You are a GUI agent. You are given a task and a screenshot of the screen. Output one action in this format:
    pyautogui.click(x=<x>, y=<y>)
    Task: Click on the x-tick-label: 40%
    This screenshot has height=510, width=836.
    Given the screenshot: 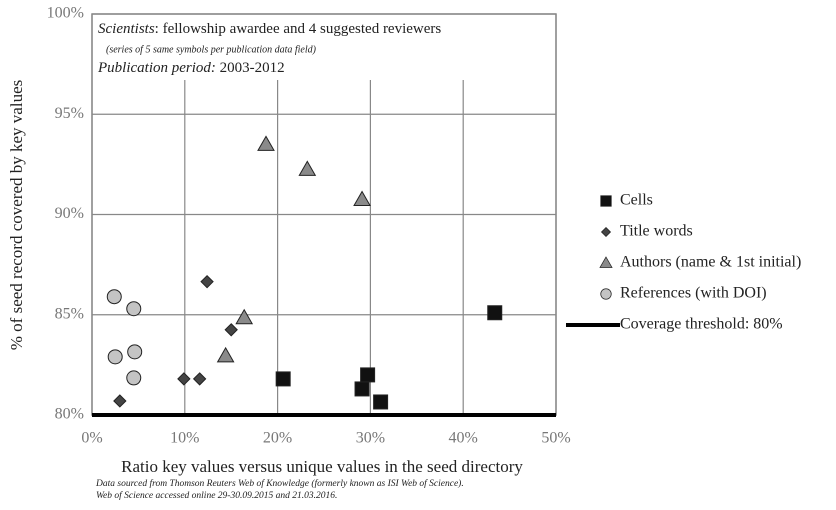 What is the action you would take?
    pyautogui.click(x=463, y=438)
    